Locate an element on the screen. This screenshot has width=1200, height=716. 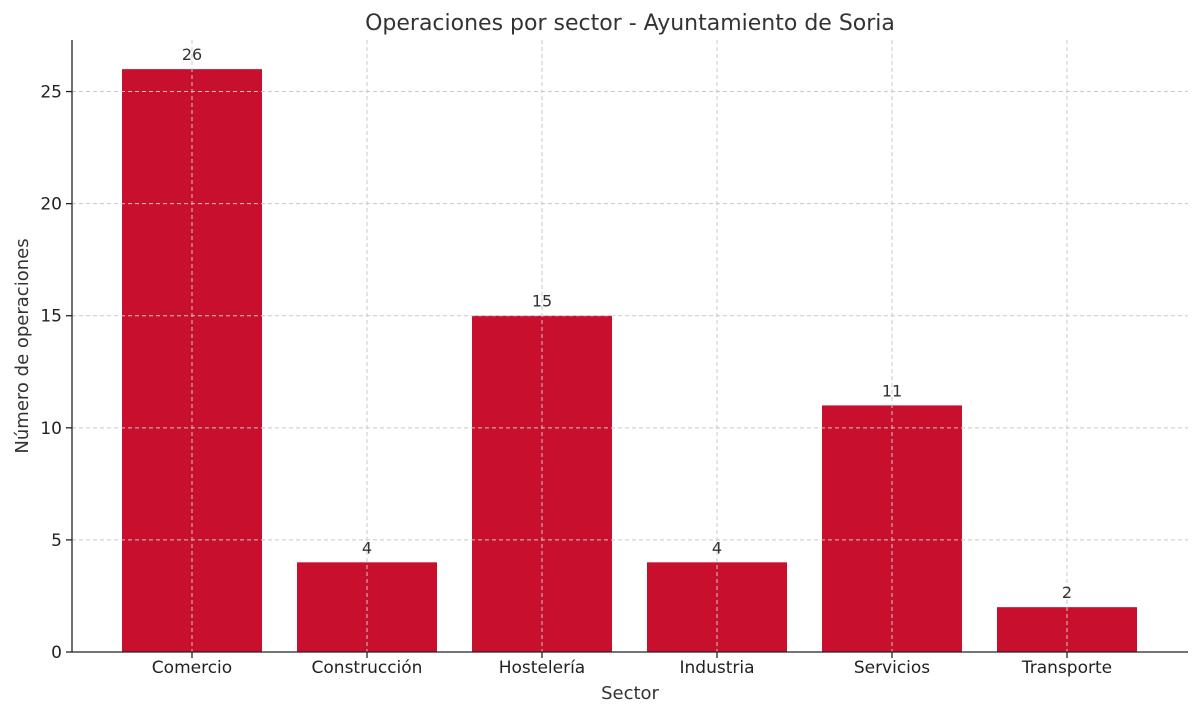
x-tick-label-2: Hostelería is located at coordinates (542, 668).